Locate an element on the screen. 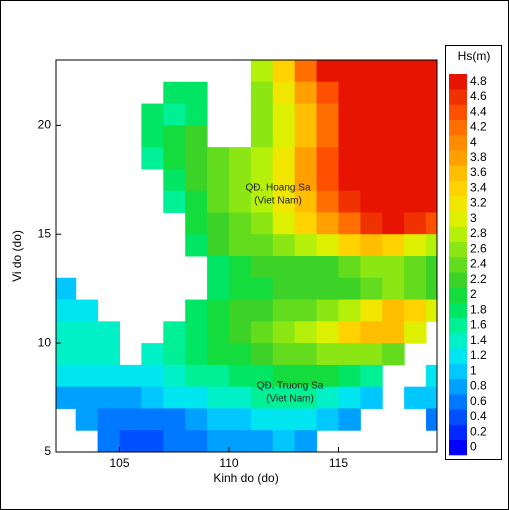 The image size is (509, 510). y-axis-label: Vi do (do) is located at coordinates (17, 256).